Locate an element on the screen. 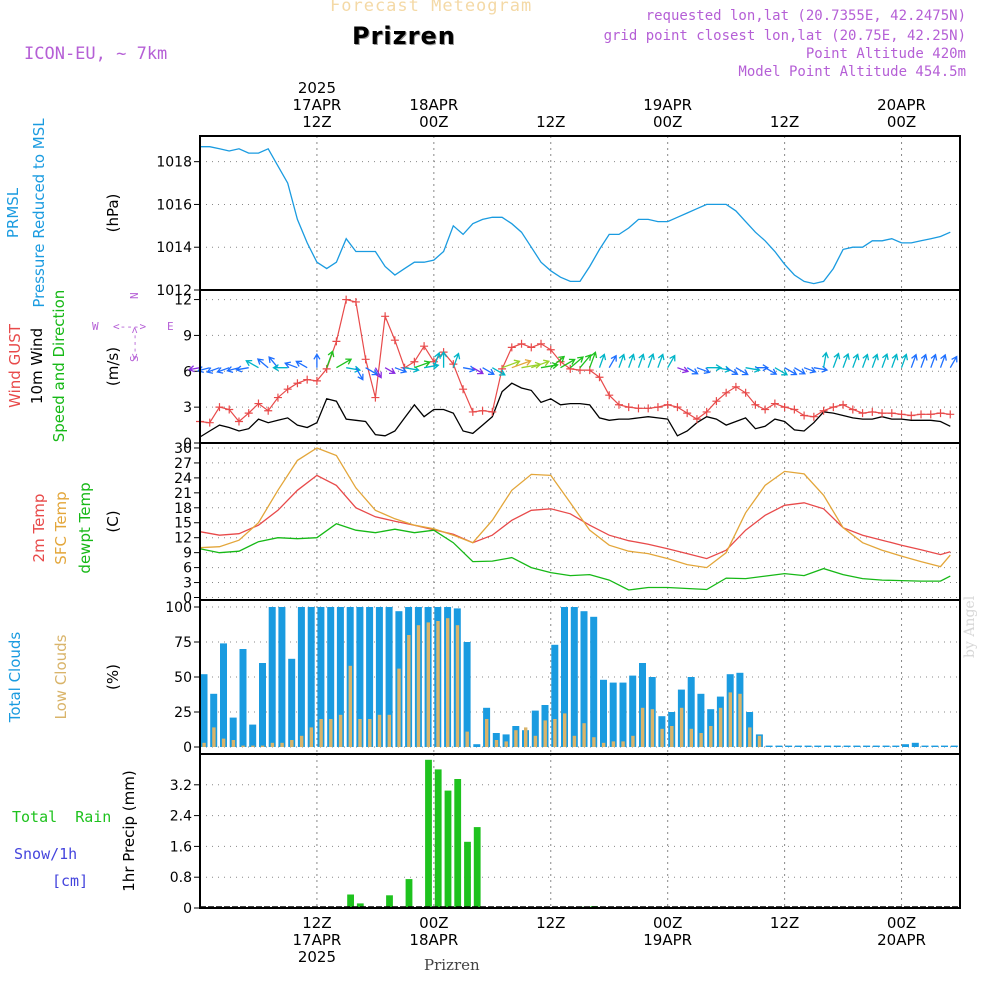  model-label: ICON-EU, ~ 7km is located at coordinates (96, 54).